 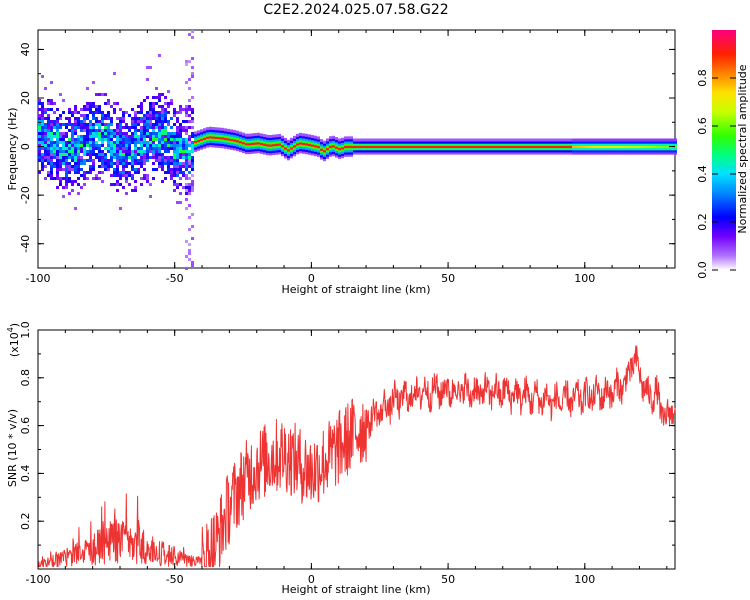 What do you see at coordinates (12, 149) in the screenshot?
I see `spectrogram-ylabel: Frequency (Hz)` at bounding box center [12, 149].